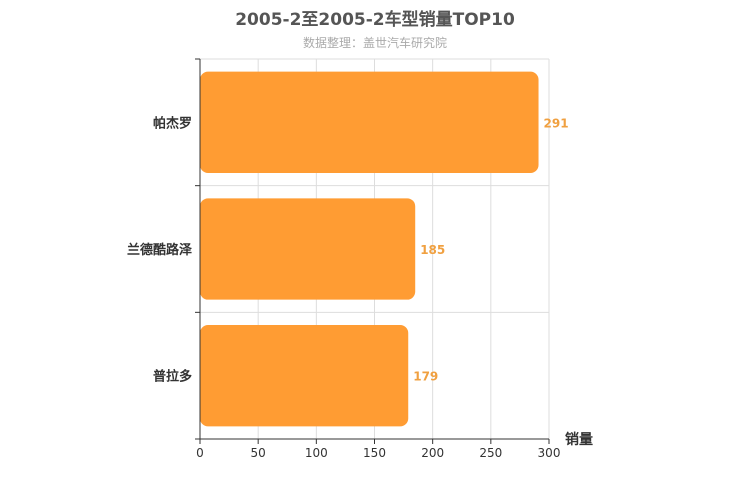 The width and height of the screenshot is (750, 500). Describe the element at coordinates (556, 123) in the screenshot. I see `data-label: 291` at that location.